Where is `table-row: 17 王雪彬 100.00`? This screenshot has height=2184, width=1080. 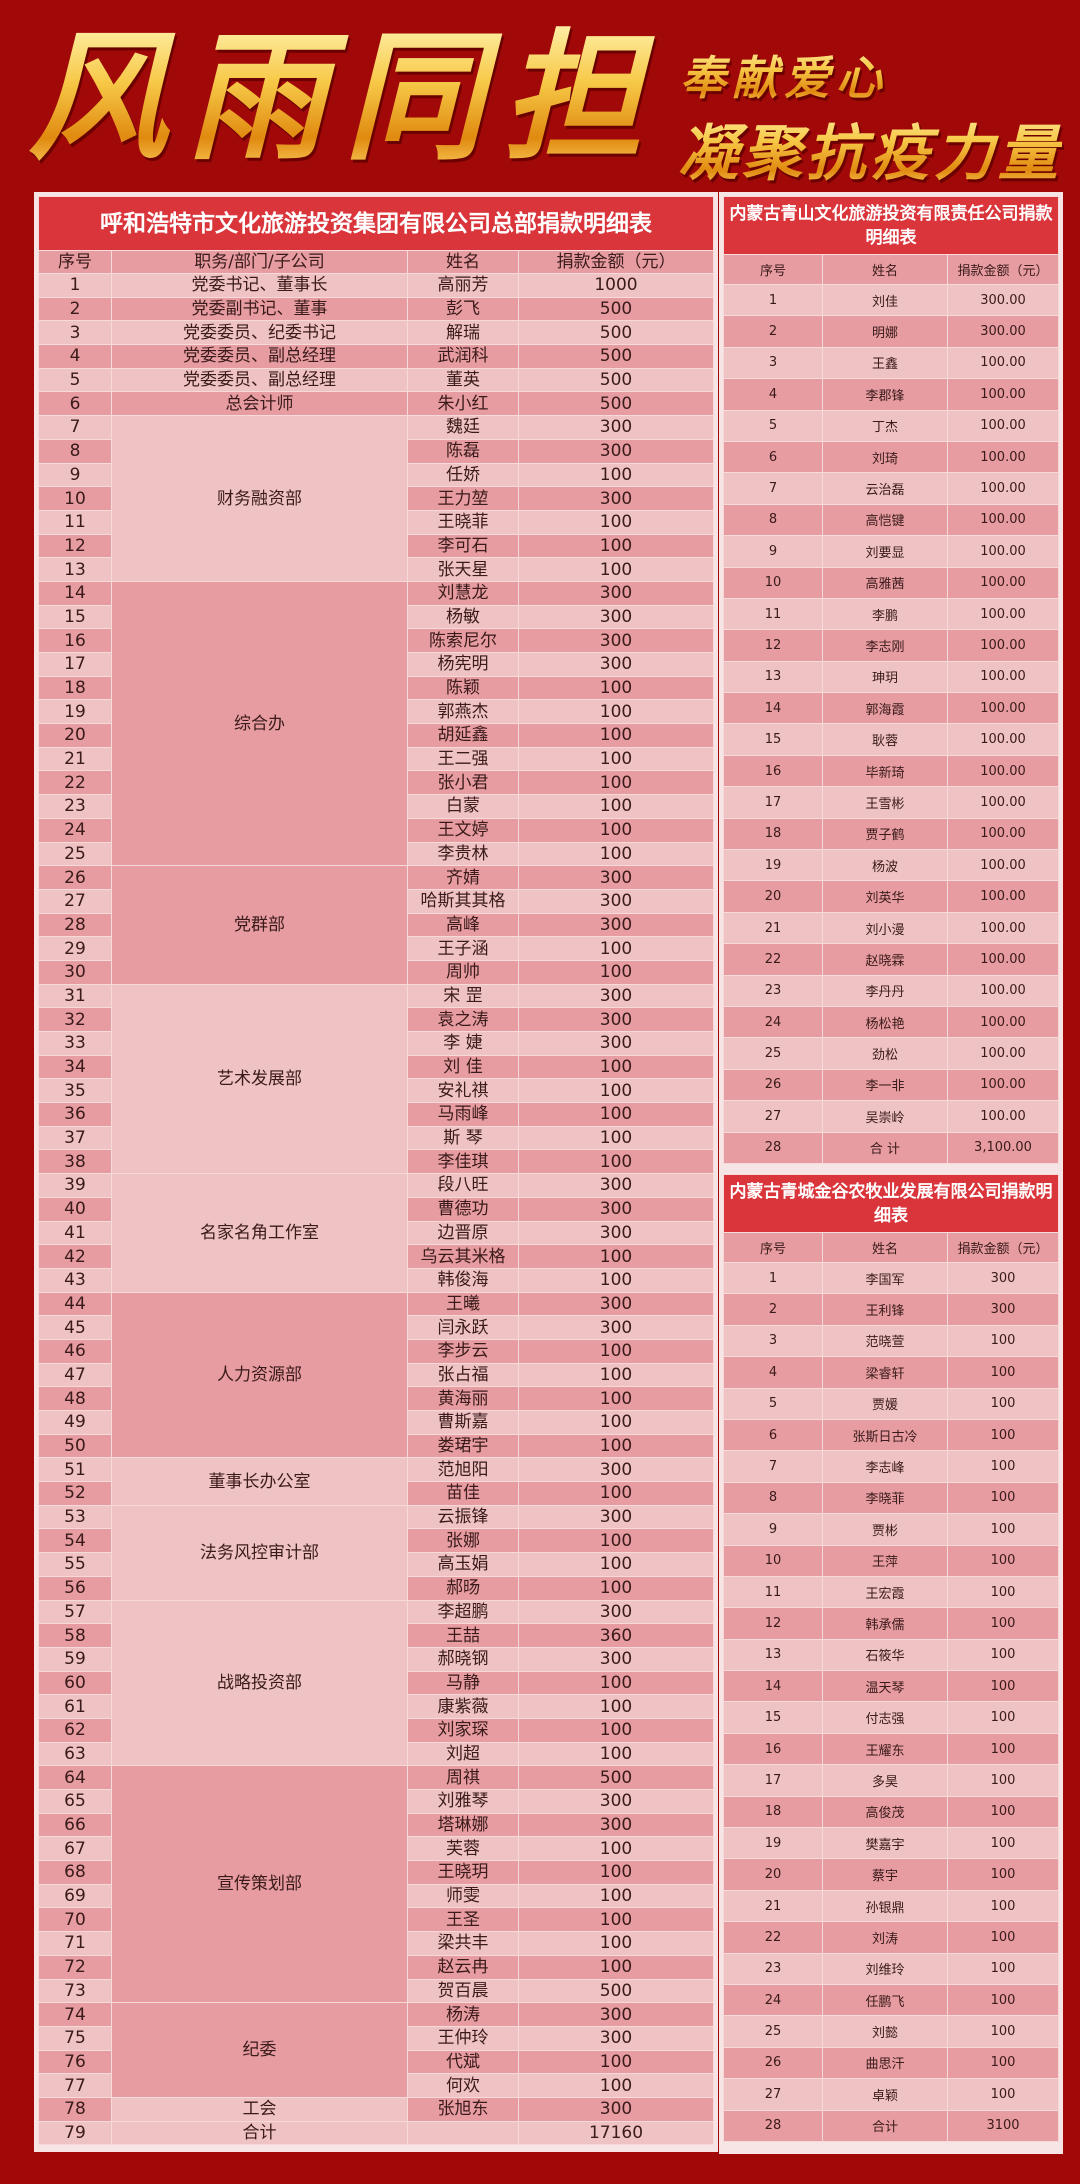 table-row: 17 王雪彬 100.00 is located at coordinates (891, 802).